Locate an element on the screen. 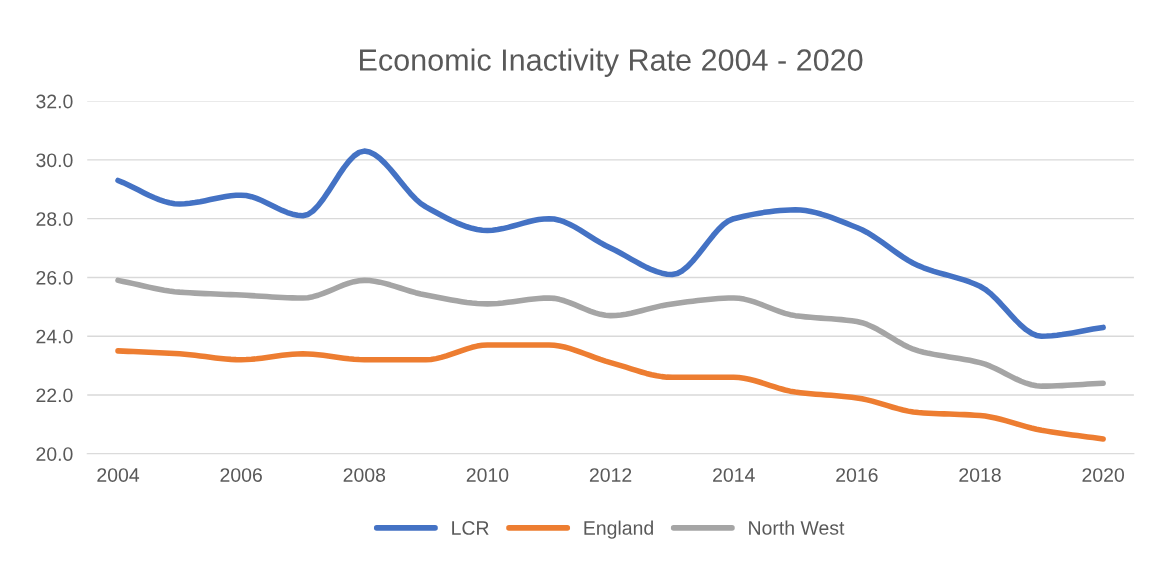 The width and height of the screenshot is (1163, 578). x-tick-label: 2008 is located at coordinates (364, 475).